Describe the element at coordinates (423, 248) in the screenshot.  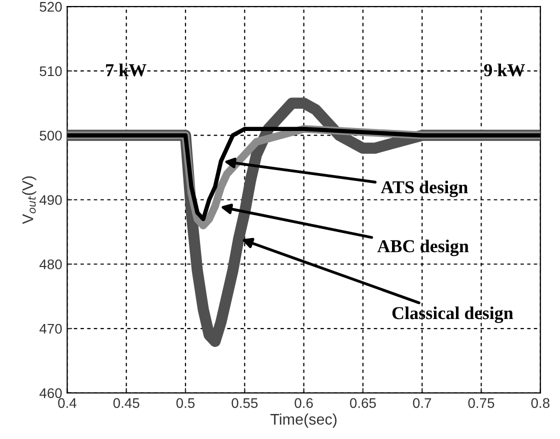
I see `annotation: ABC design` at that location.